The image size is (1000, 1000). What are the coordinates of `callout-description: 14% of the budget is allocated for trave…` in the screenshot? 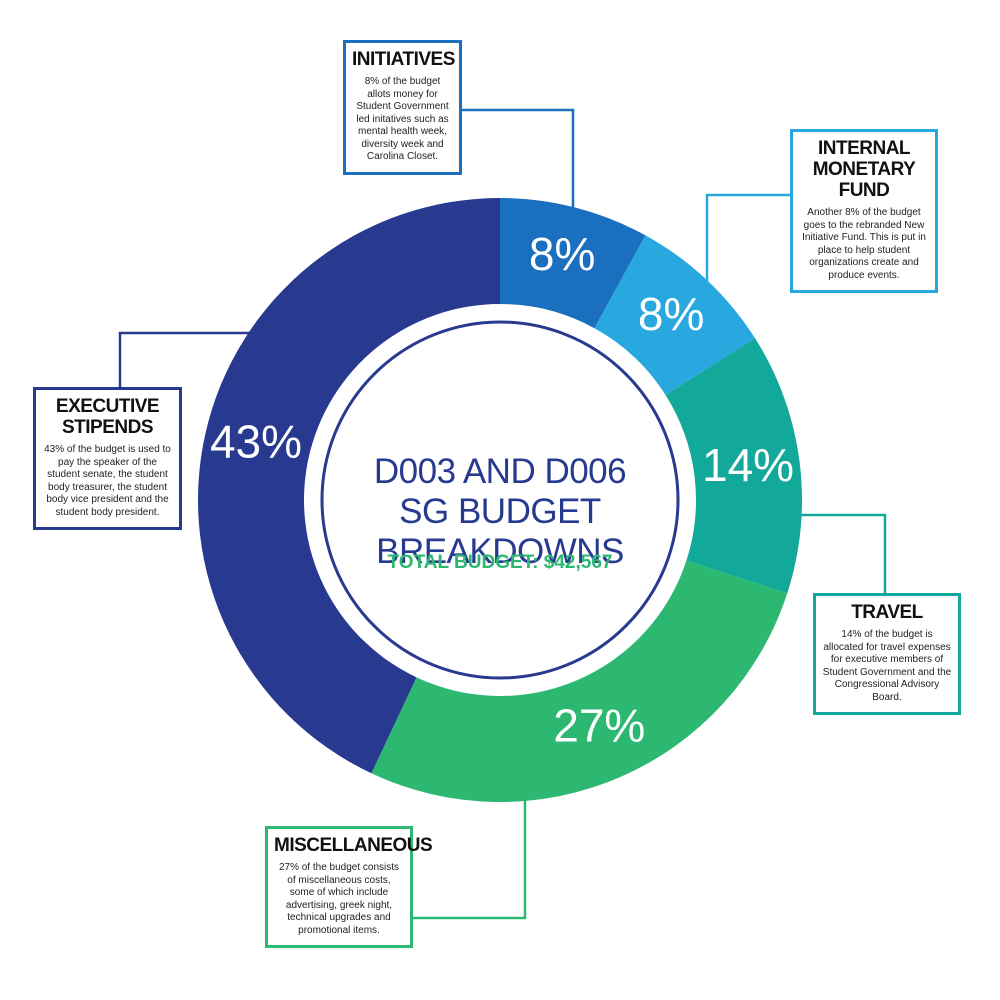 It's located at (887, 666).